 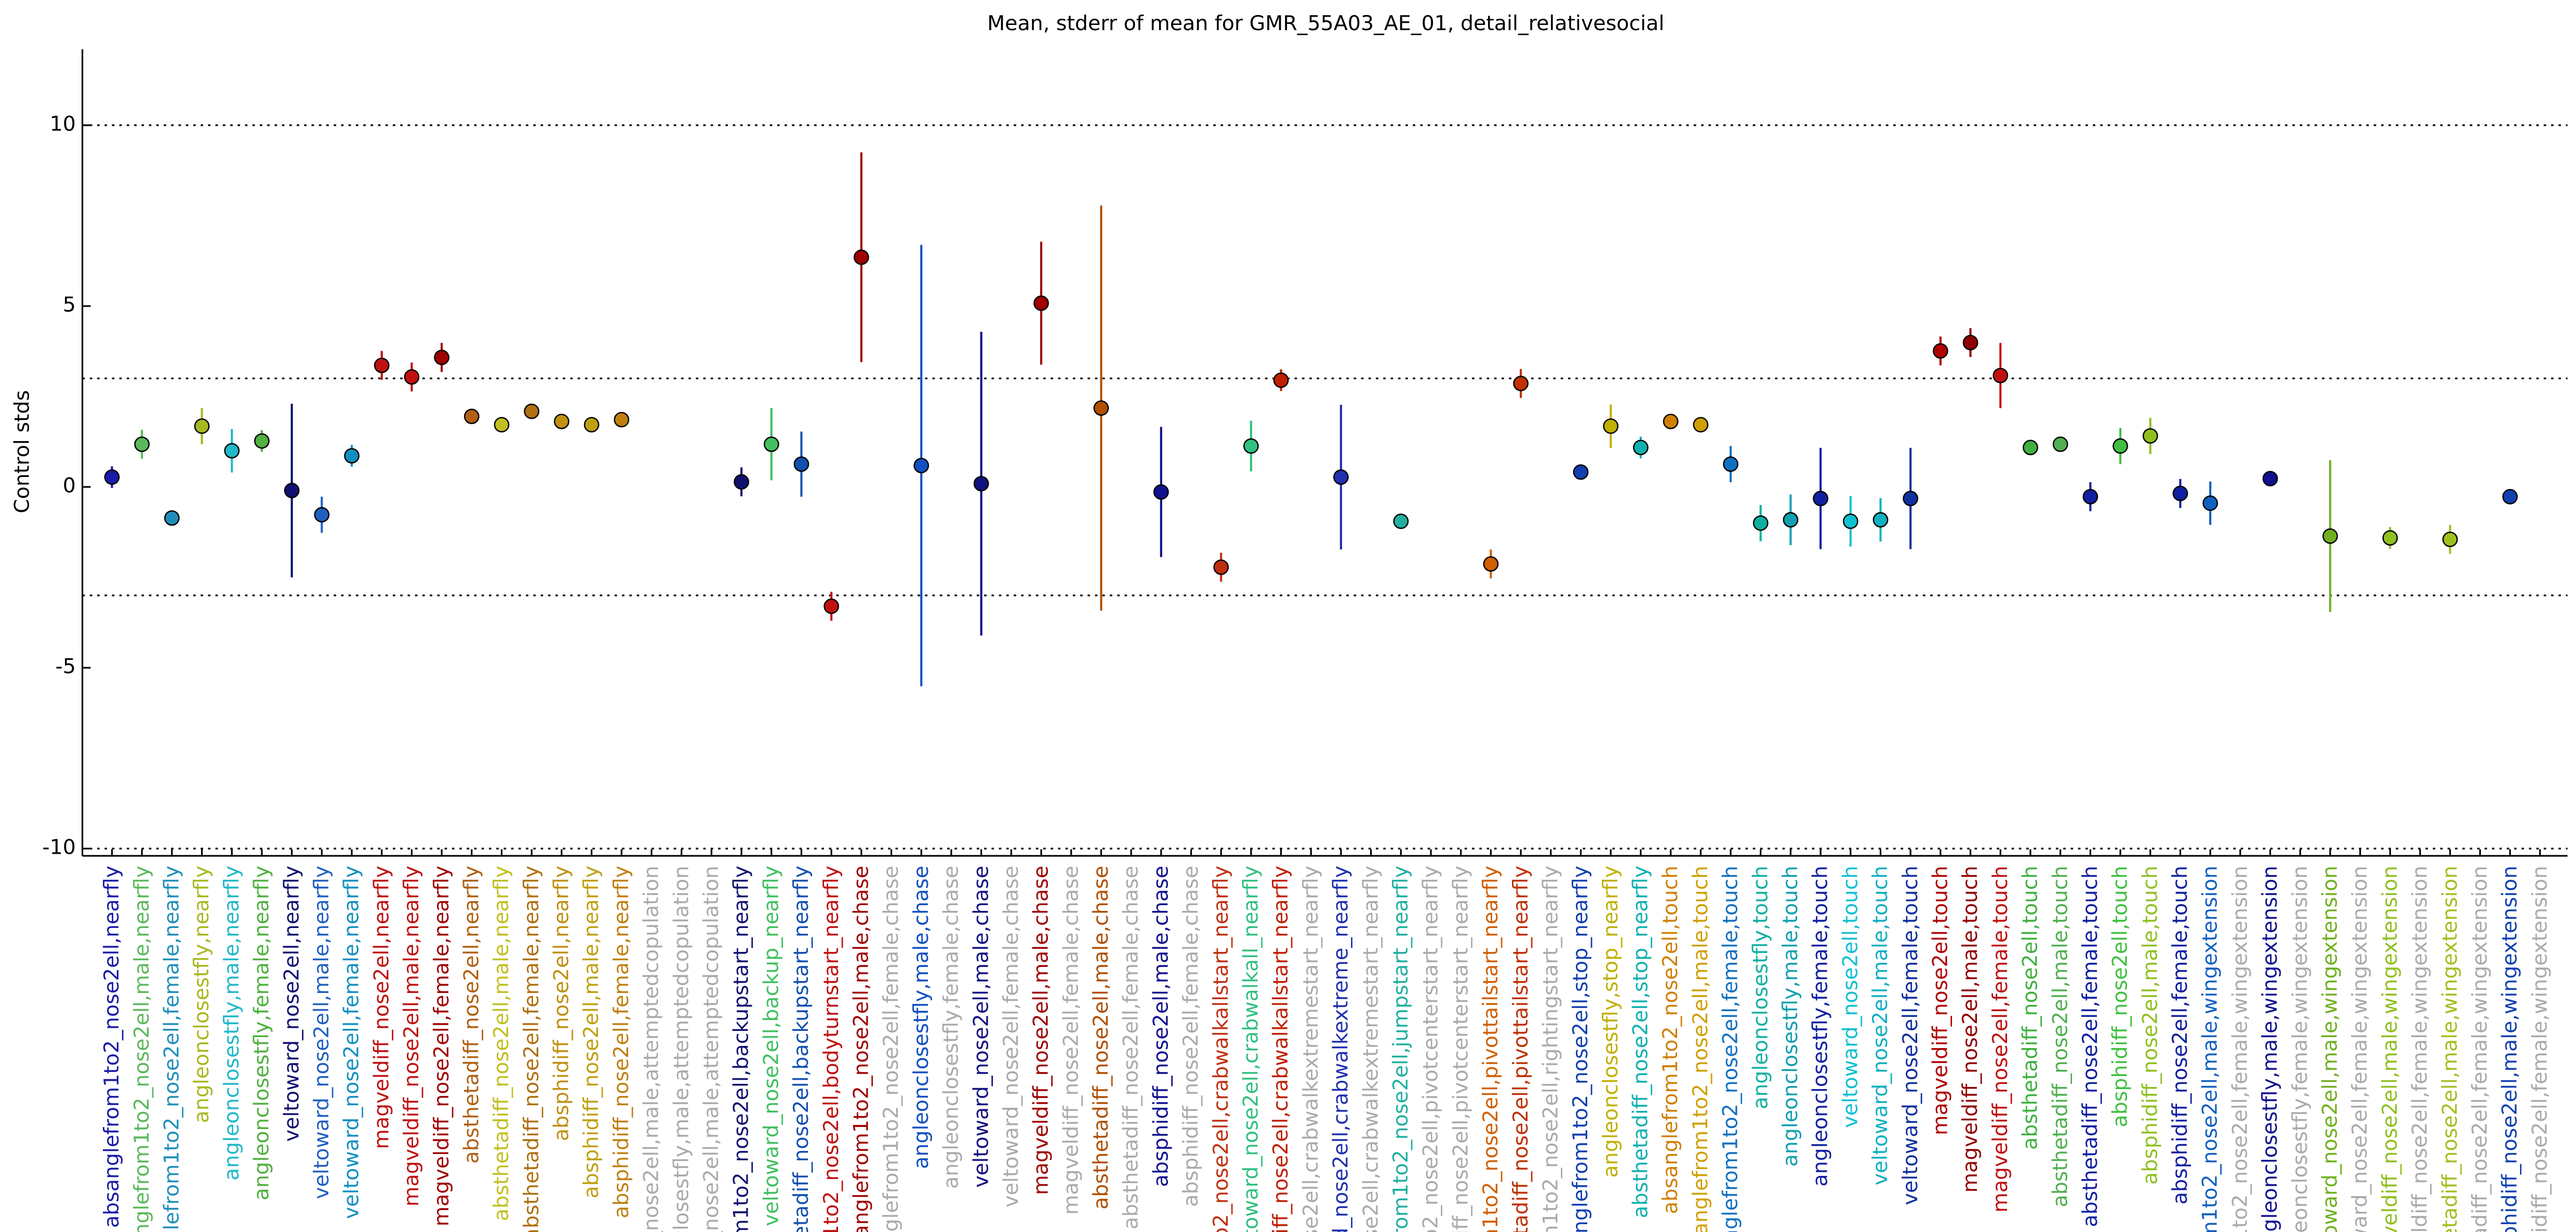 I want to click on x-tick-label: veltoward_nose2ell,touch, so click(x=1850, y=997).